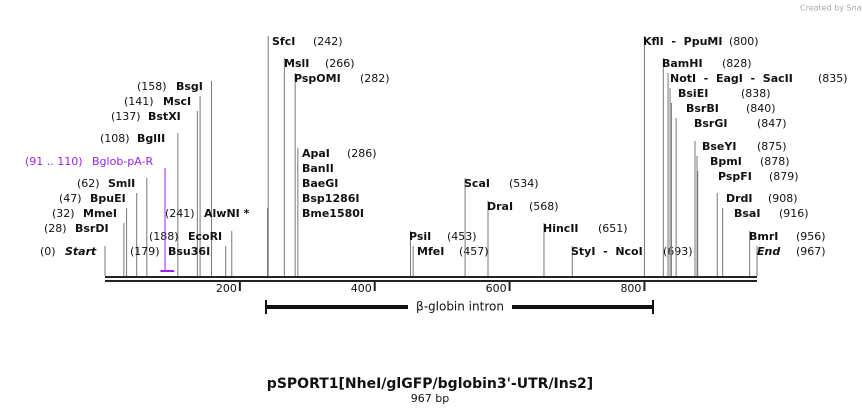 Image resolution: width=862 pixels, height=419 pixels. What do you see at coordinates (333, 213) in the screenshot?
I see `enzyme-name: Bme1580I` at bounding box center [333, 213].